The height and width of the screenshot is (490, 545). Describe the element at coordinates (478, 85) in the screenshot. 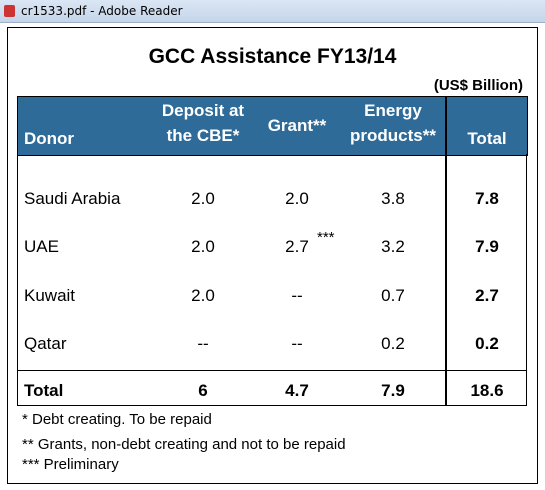

I see `unit: (US$ Billion)` at that location.